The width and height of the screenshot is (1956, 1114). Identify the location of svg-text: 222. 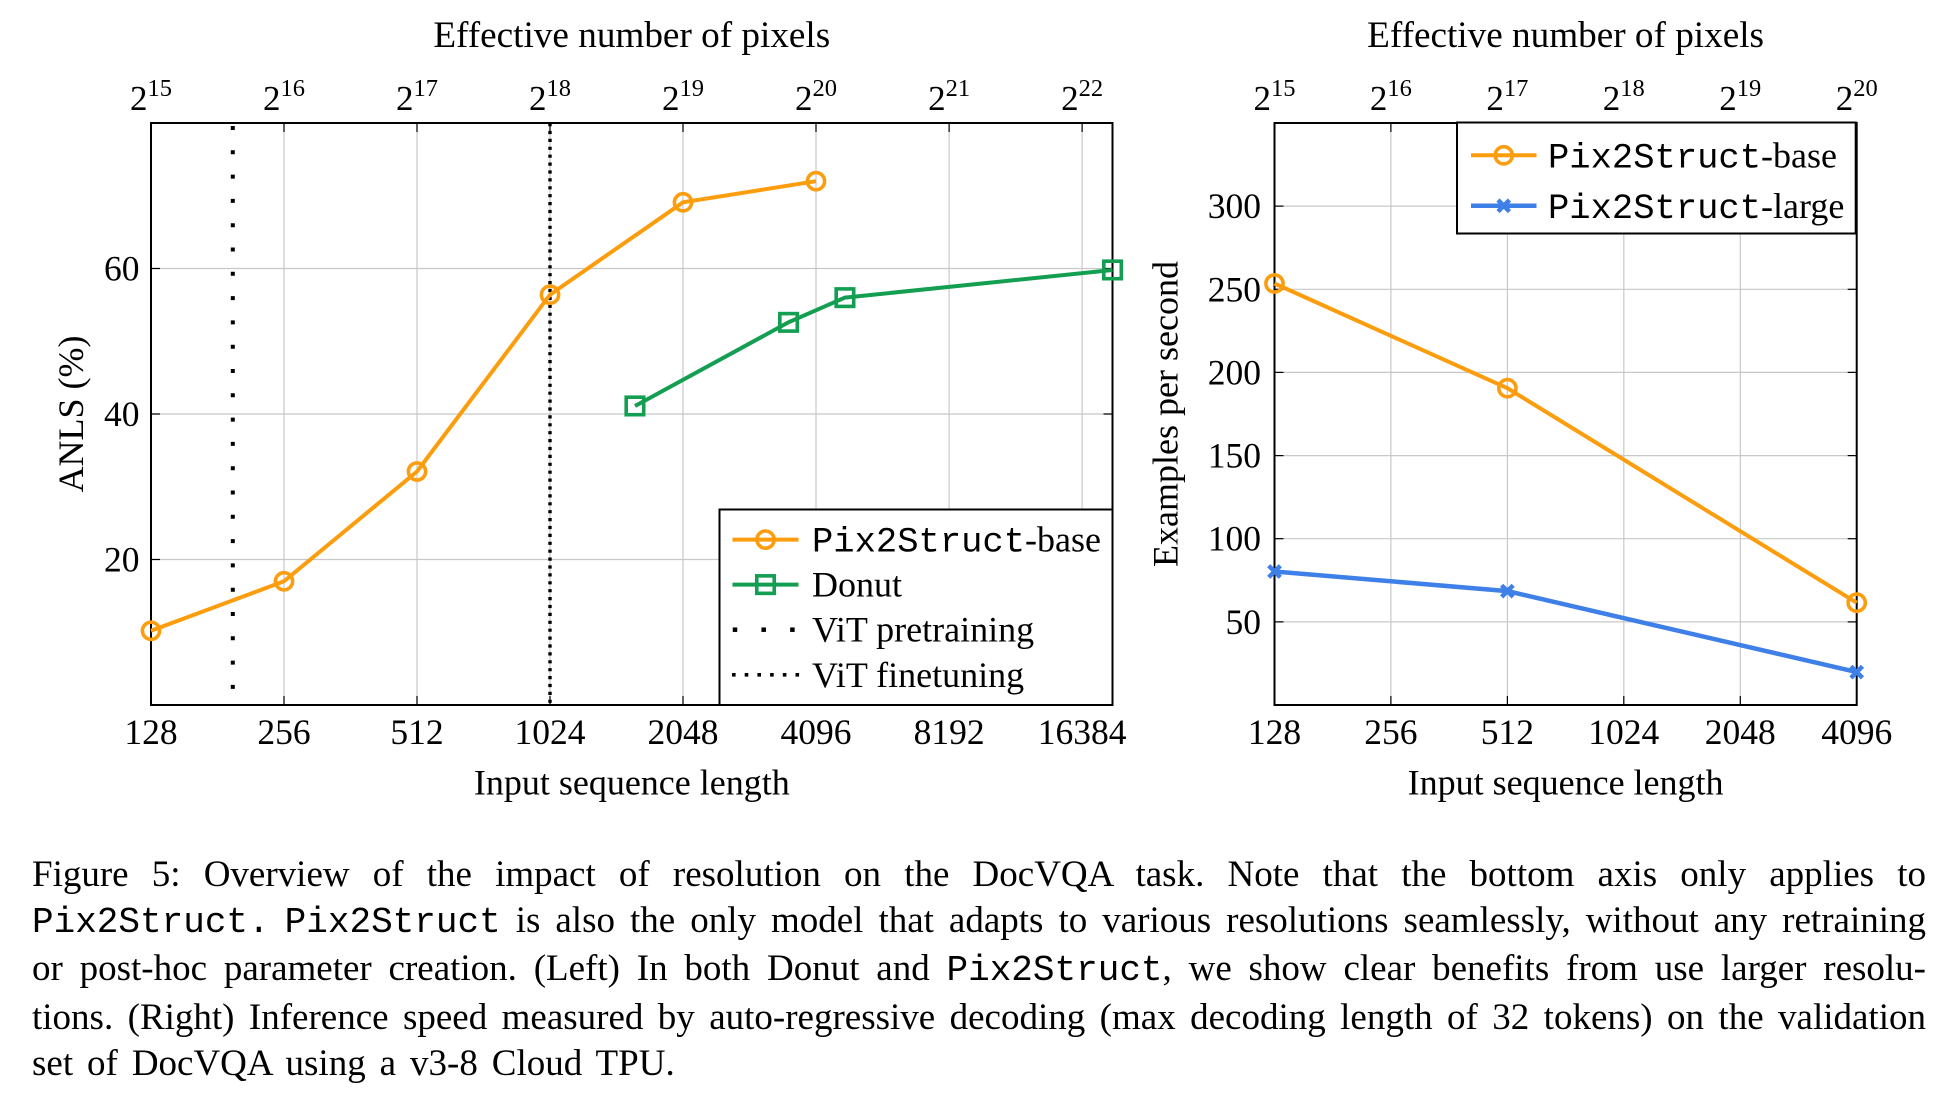
(1082, 96).